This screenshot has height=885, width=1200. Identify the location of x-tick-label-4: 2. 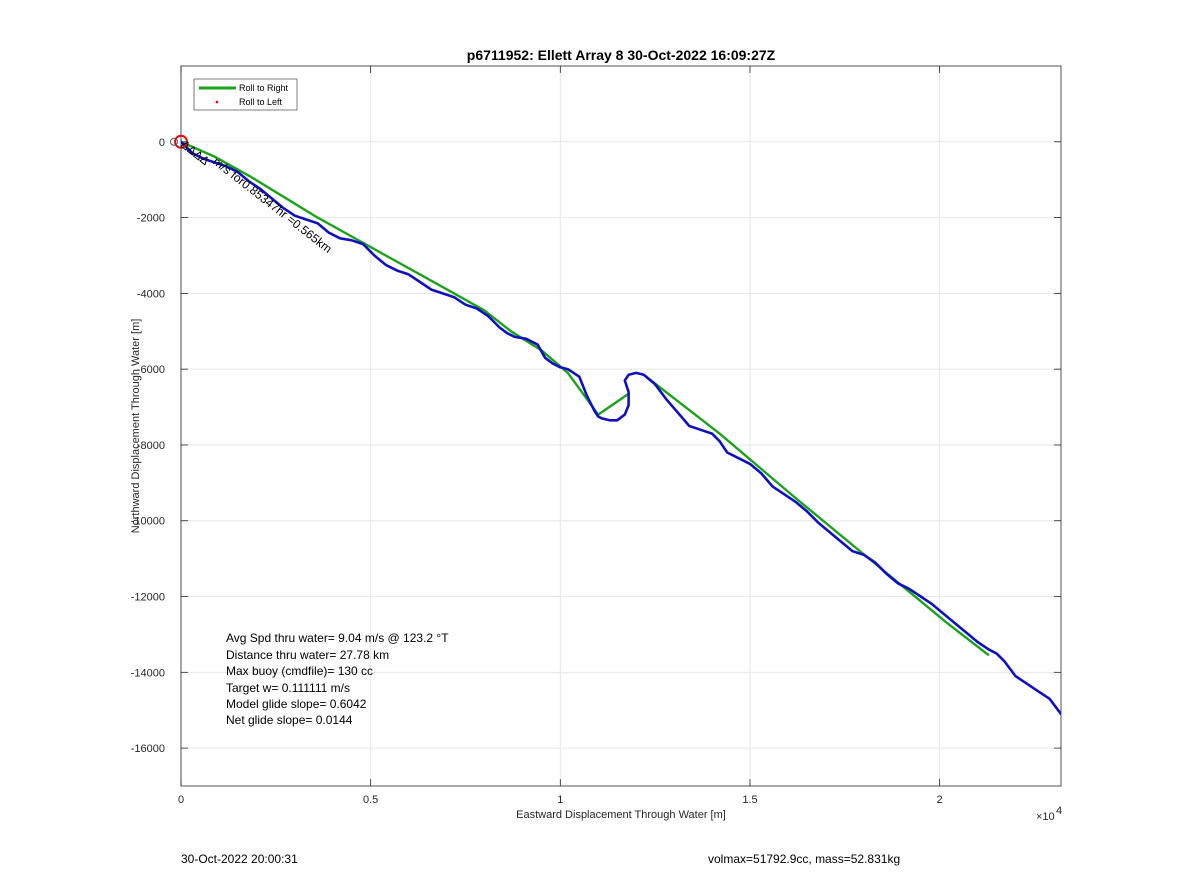
(940, 800).